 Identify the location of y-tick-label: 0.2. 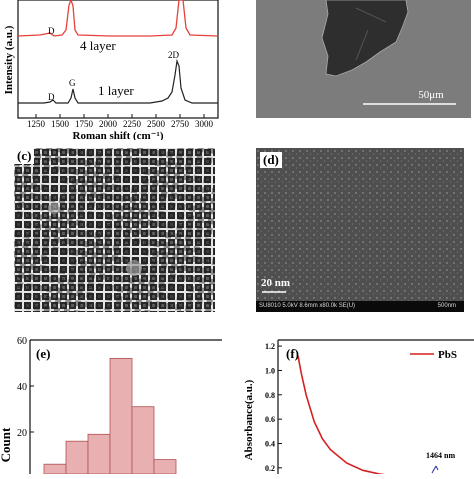
(270, 468).